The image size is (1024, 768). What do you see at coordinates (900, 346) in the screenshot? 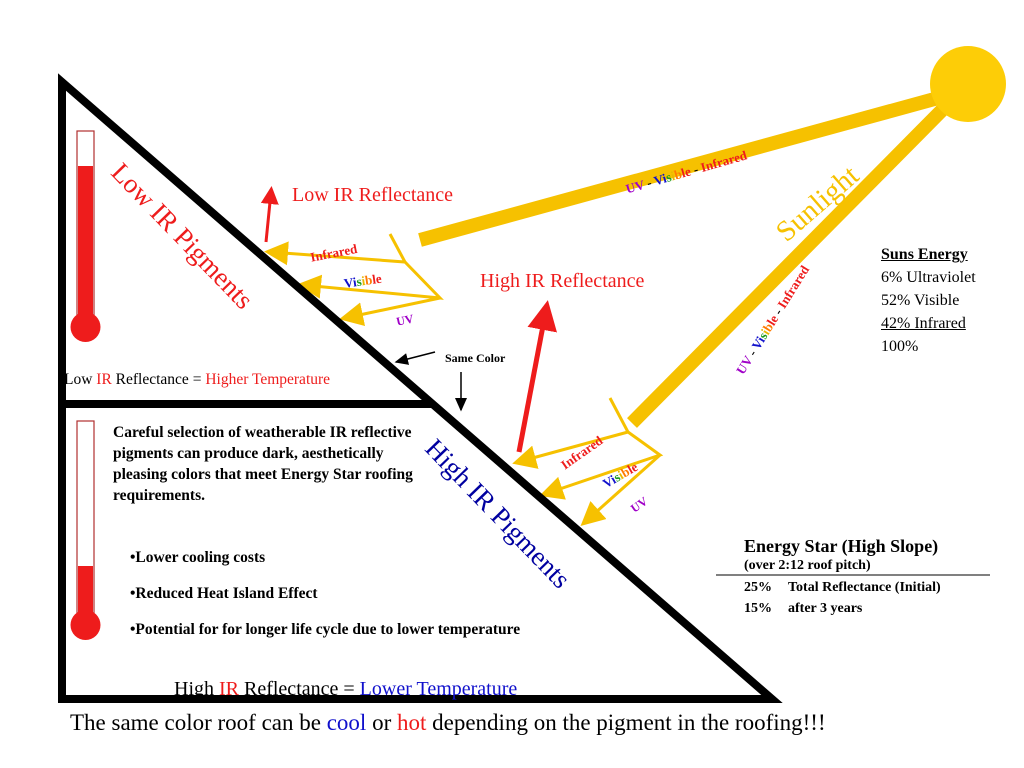
I see `suns-energy-total-row: 100%` at bounding box center [900, 346].